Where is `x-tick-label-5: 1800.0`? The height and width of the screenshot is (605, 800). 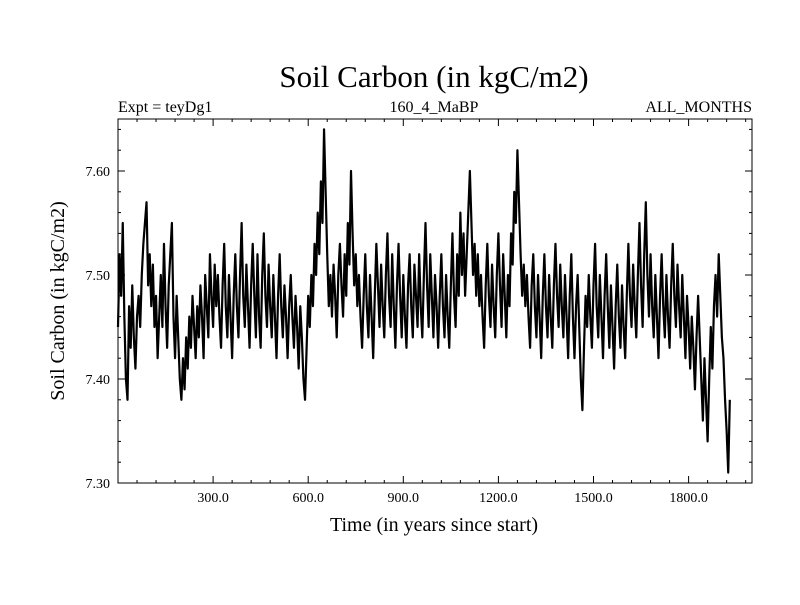
x-tick-label-5: 1800.0 is located at coordinates (688, 498).